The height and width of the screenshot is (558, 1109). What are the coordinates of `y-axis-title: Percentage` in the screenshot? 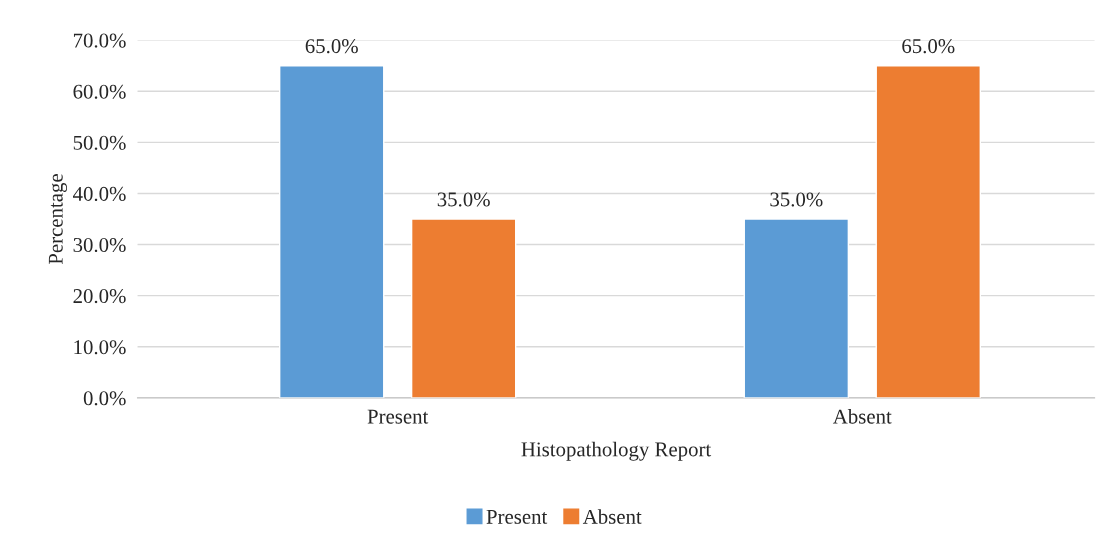 It's located at (58, 219).